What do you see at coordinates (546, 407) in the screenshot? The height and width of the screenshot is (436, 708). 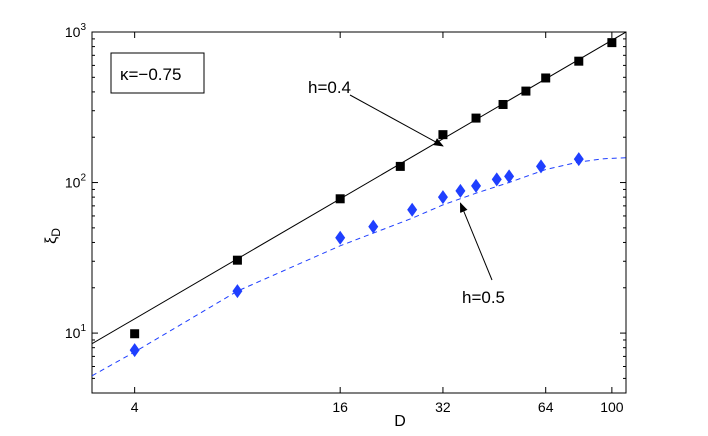 I see `x-tick-label: 64` at bounding box center [546, 407].